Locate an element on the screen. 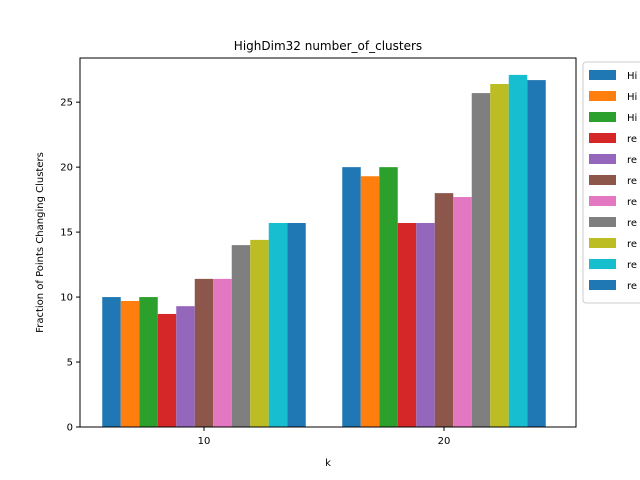 This screenshot has width=640, height=480. legend-label-7: re is located at coordinates (632, 202).